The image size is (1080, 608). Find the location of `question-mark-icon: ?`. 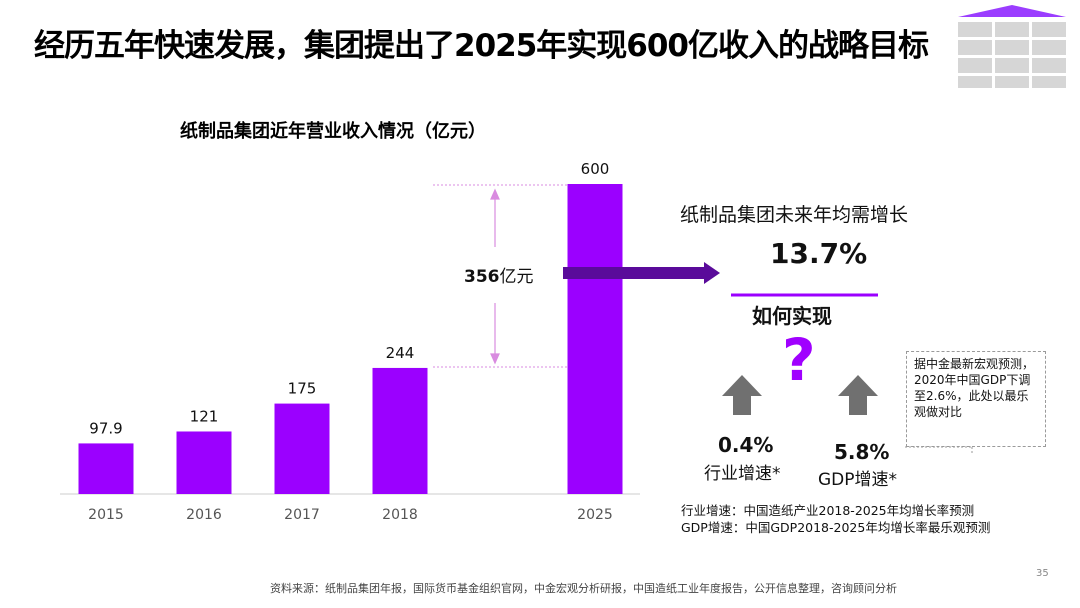

question-mark-icon: ? is located at coordinates (799, 360).